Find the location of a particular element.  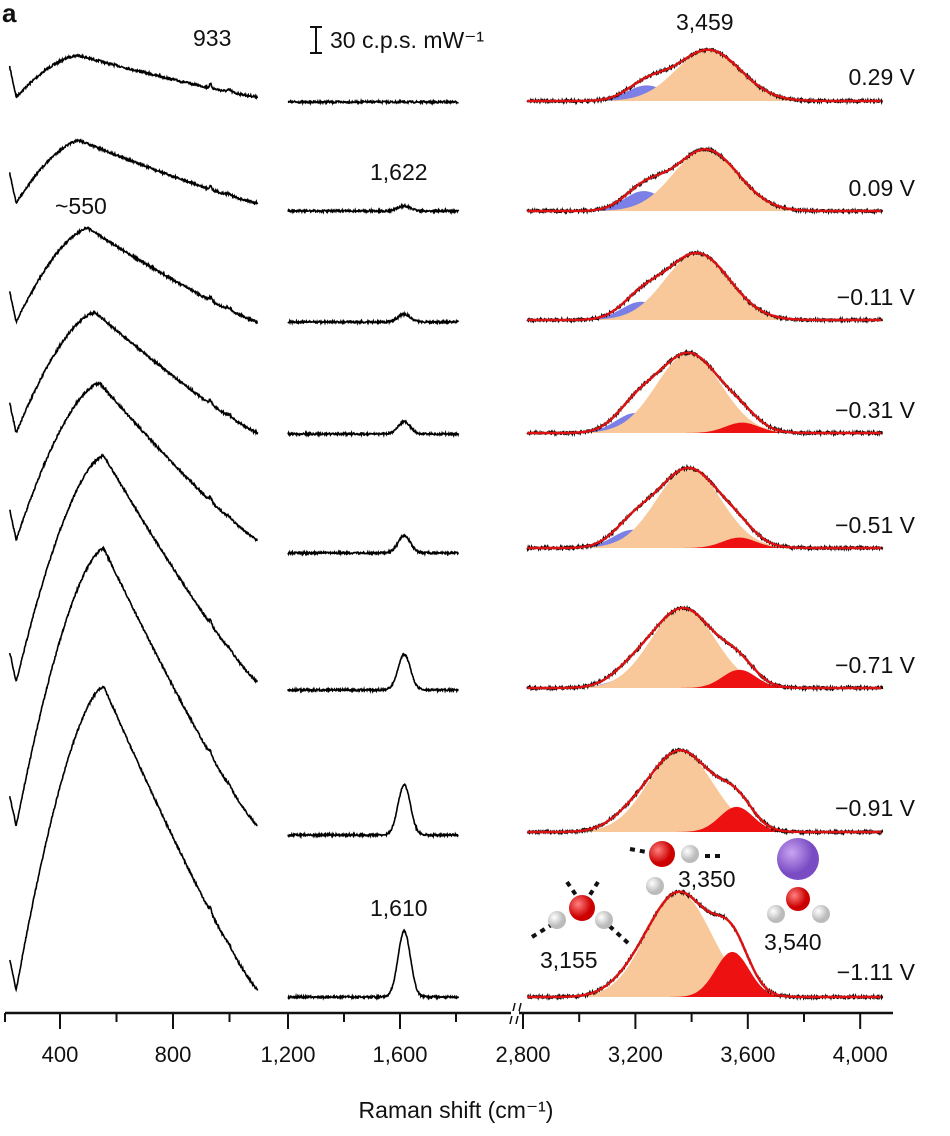

voltage-label: −0.91 V is located at coordinates (875, 808).